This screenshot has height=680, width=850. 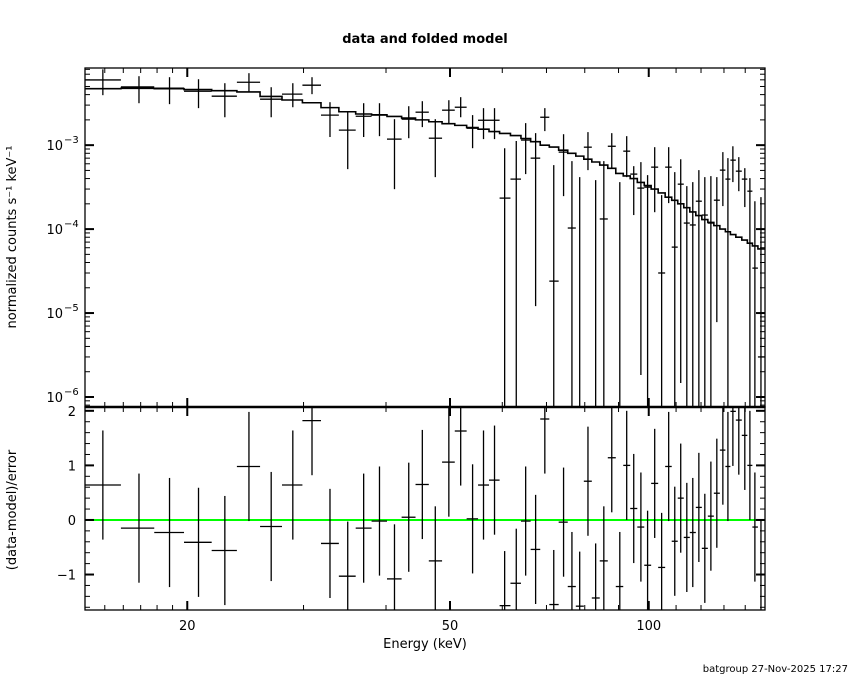 I want to click on y-tick-exponent: −4, so click(x=71, y=224).